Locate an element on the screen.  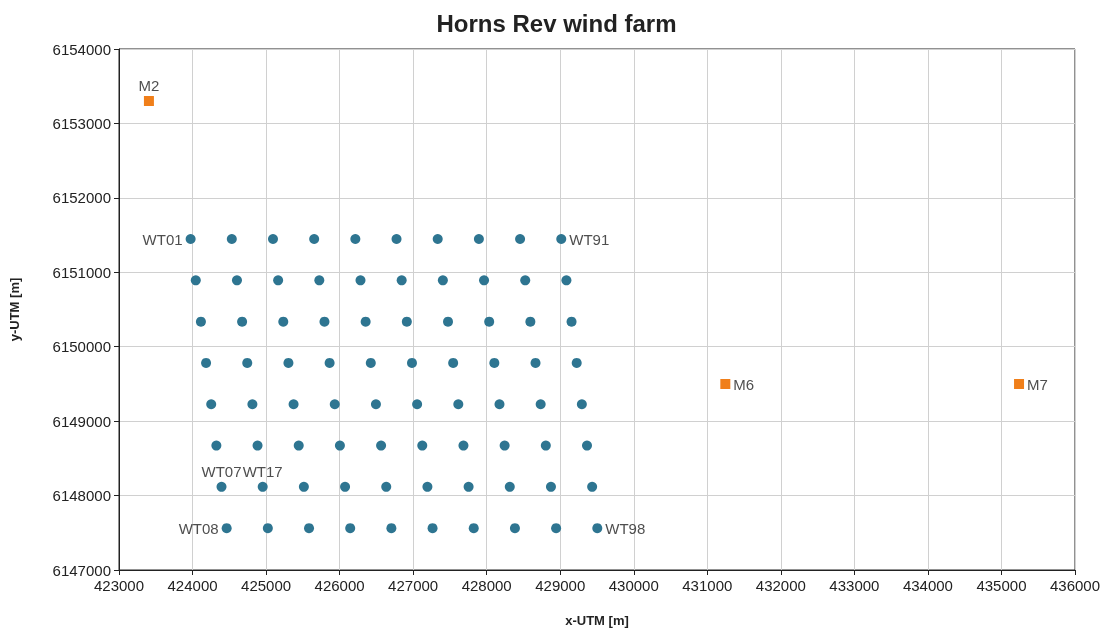
annotation: WT01 is located at coordinates (162, 239).